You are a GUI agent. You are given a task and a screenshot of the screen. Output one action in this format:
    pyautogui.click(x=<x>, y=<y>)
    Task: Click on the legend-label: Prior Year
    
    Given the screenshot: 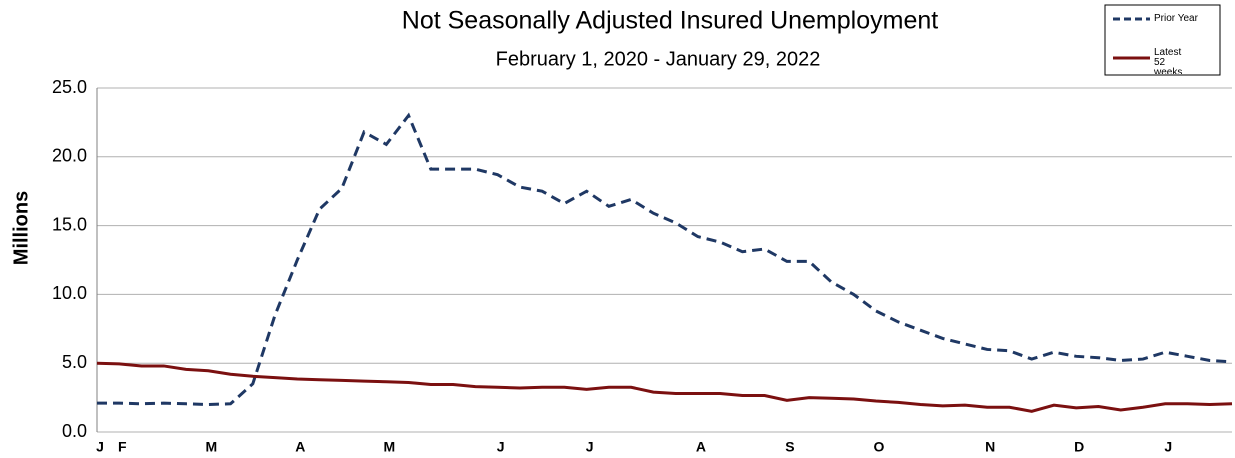 What is the action you would take?
    pyautogui.click(x=1176, y=18)
    